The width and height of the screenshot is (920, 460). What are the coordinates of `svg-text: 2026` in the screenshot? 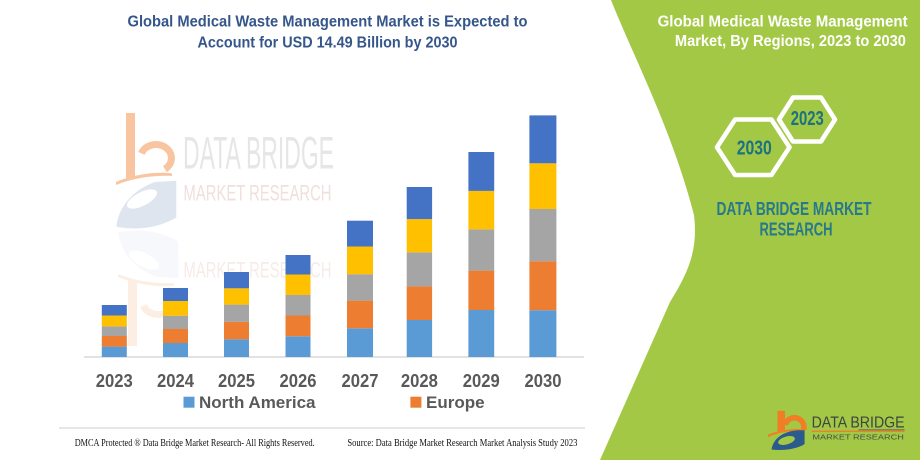 It's located at (298, 381).